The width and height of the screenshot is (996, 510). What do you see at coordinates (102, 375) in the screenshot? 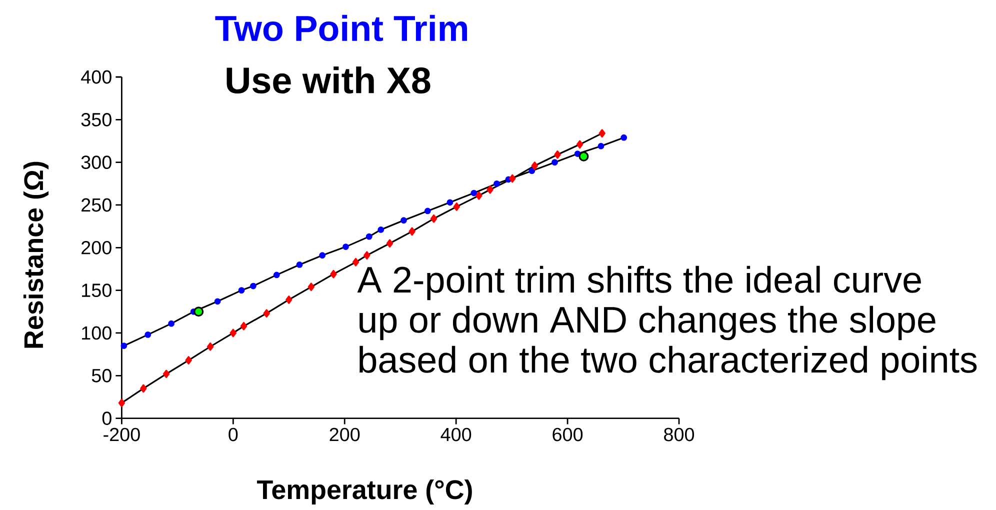
I see `y-tick-label: 50` at bounding box center [102, 375].